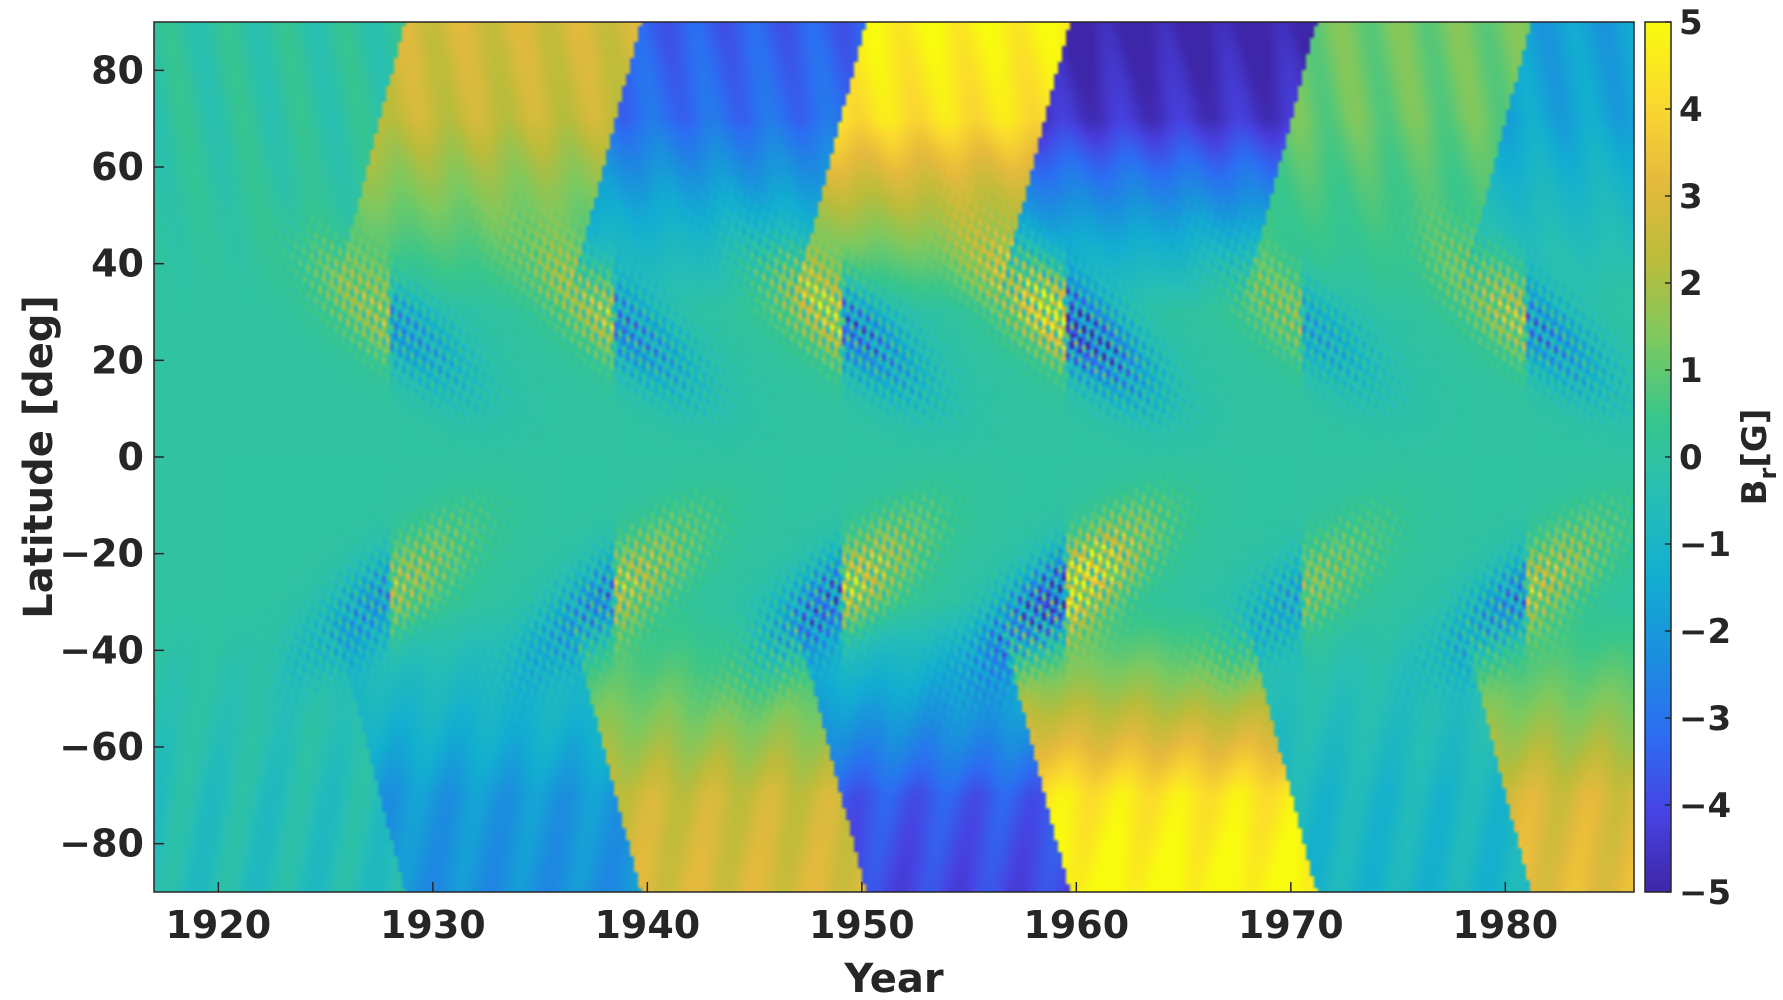 Image resolution: width=1783 pixels, height=1000 pixels. Describe the element at coordinates (1705, 893) in the screenshot. I see `colorbar-tick-label: −5` at that location.